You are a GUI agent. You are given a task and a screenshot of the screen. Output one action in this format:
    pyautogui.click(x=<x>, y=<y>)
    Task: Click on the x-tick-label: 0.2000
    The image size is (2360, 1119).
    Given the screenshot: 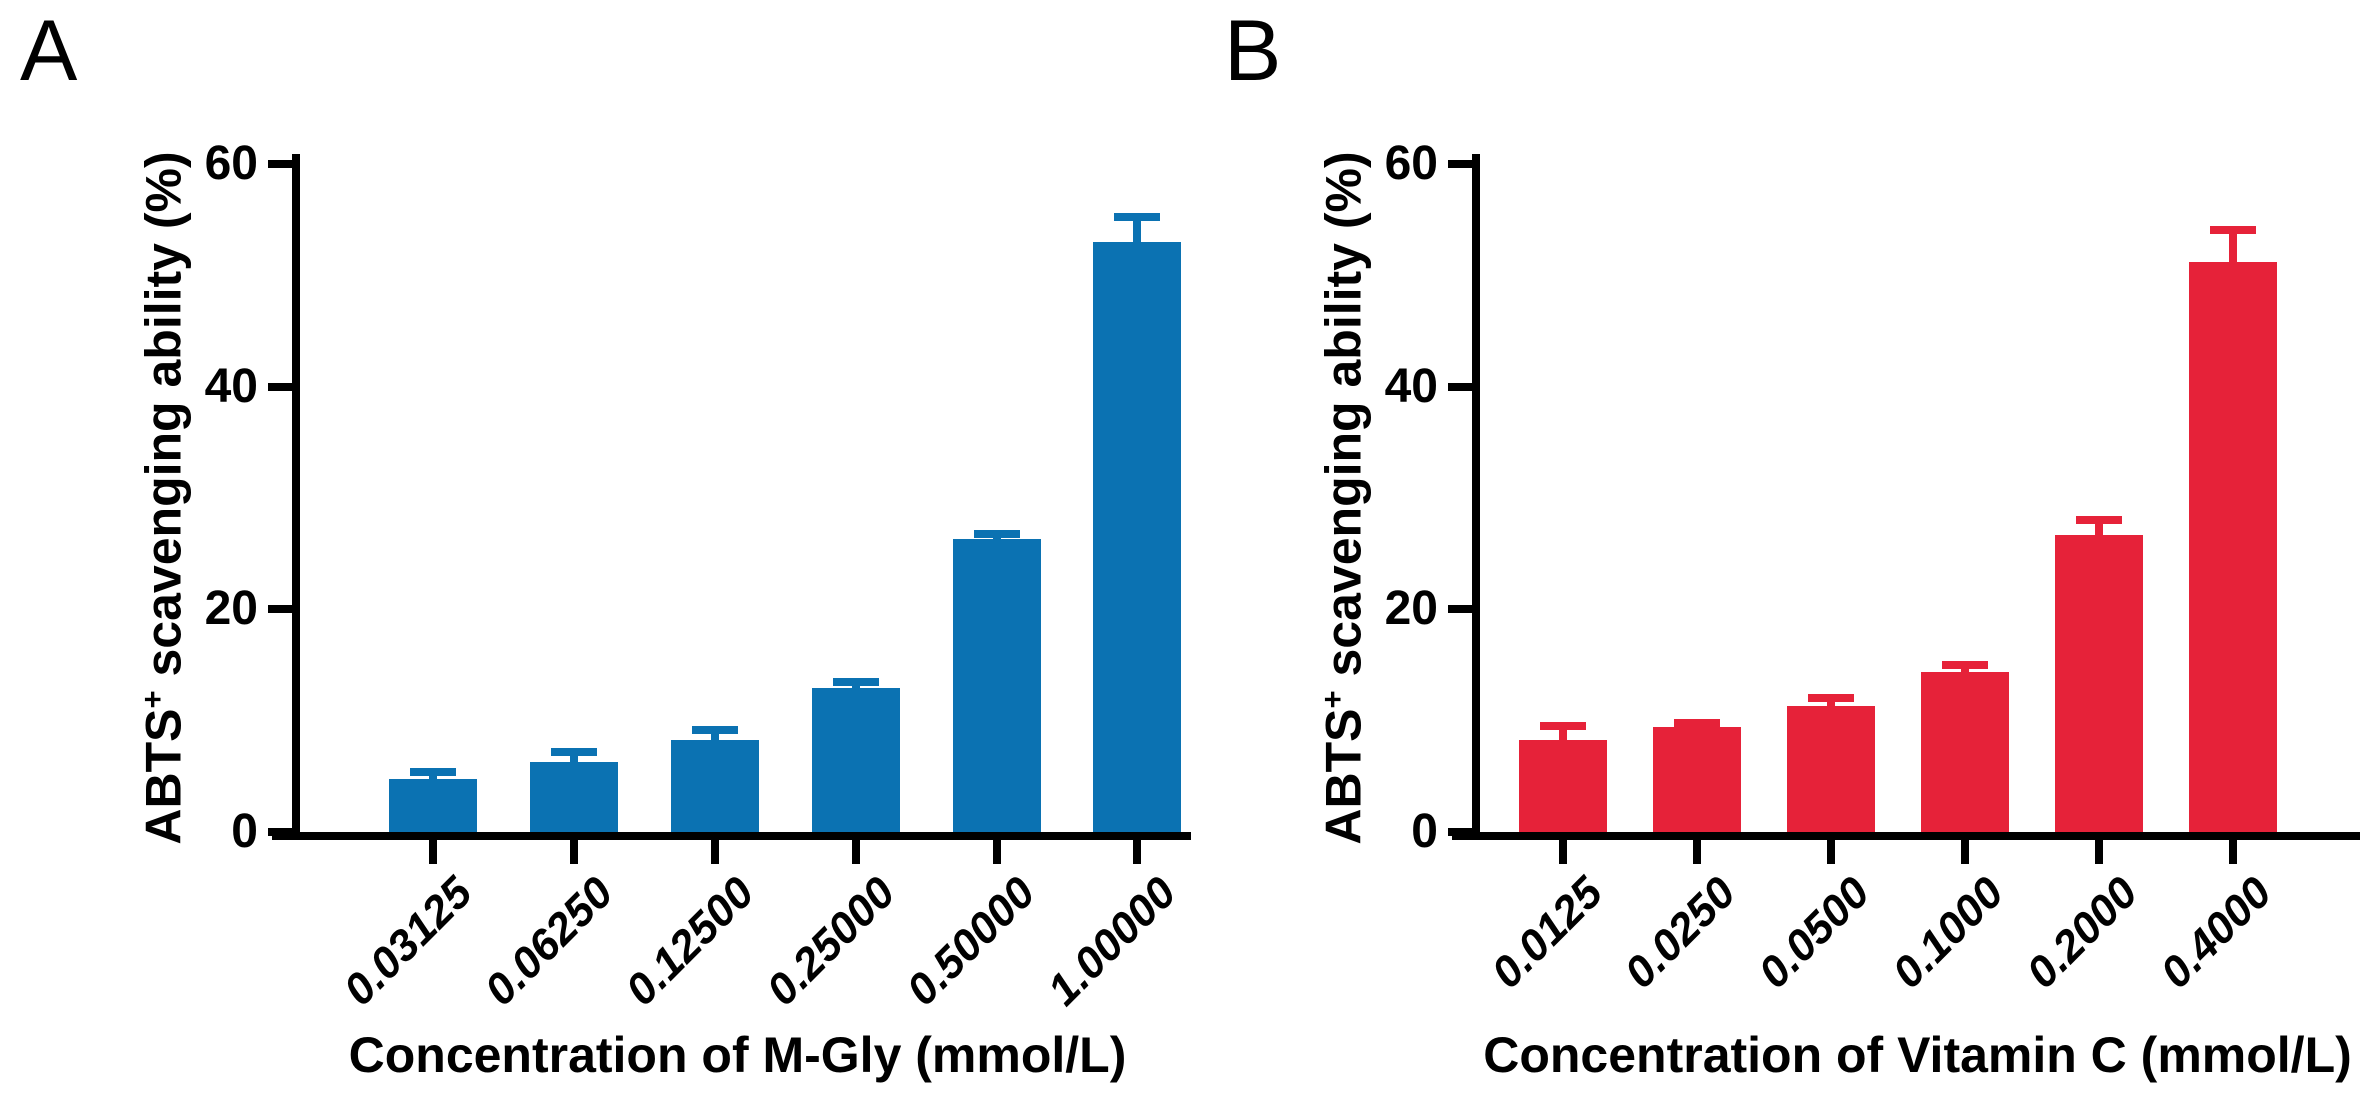 What is the action you would take?
    pyautogui.click(x=2082, y=932)
    